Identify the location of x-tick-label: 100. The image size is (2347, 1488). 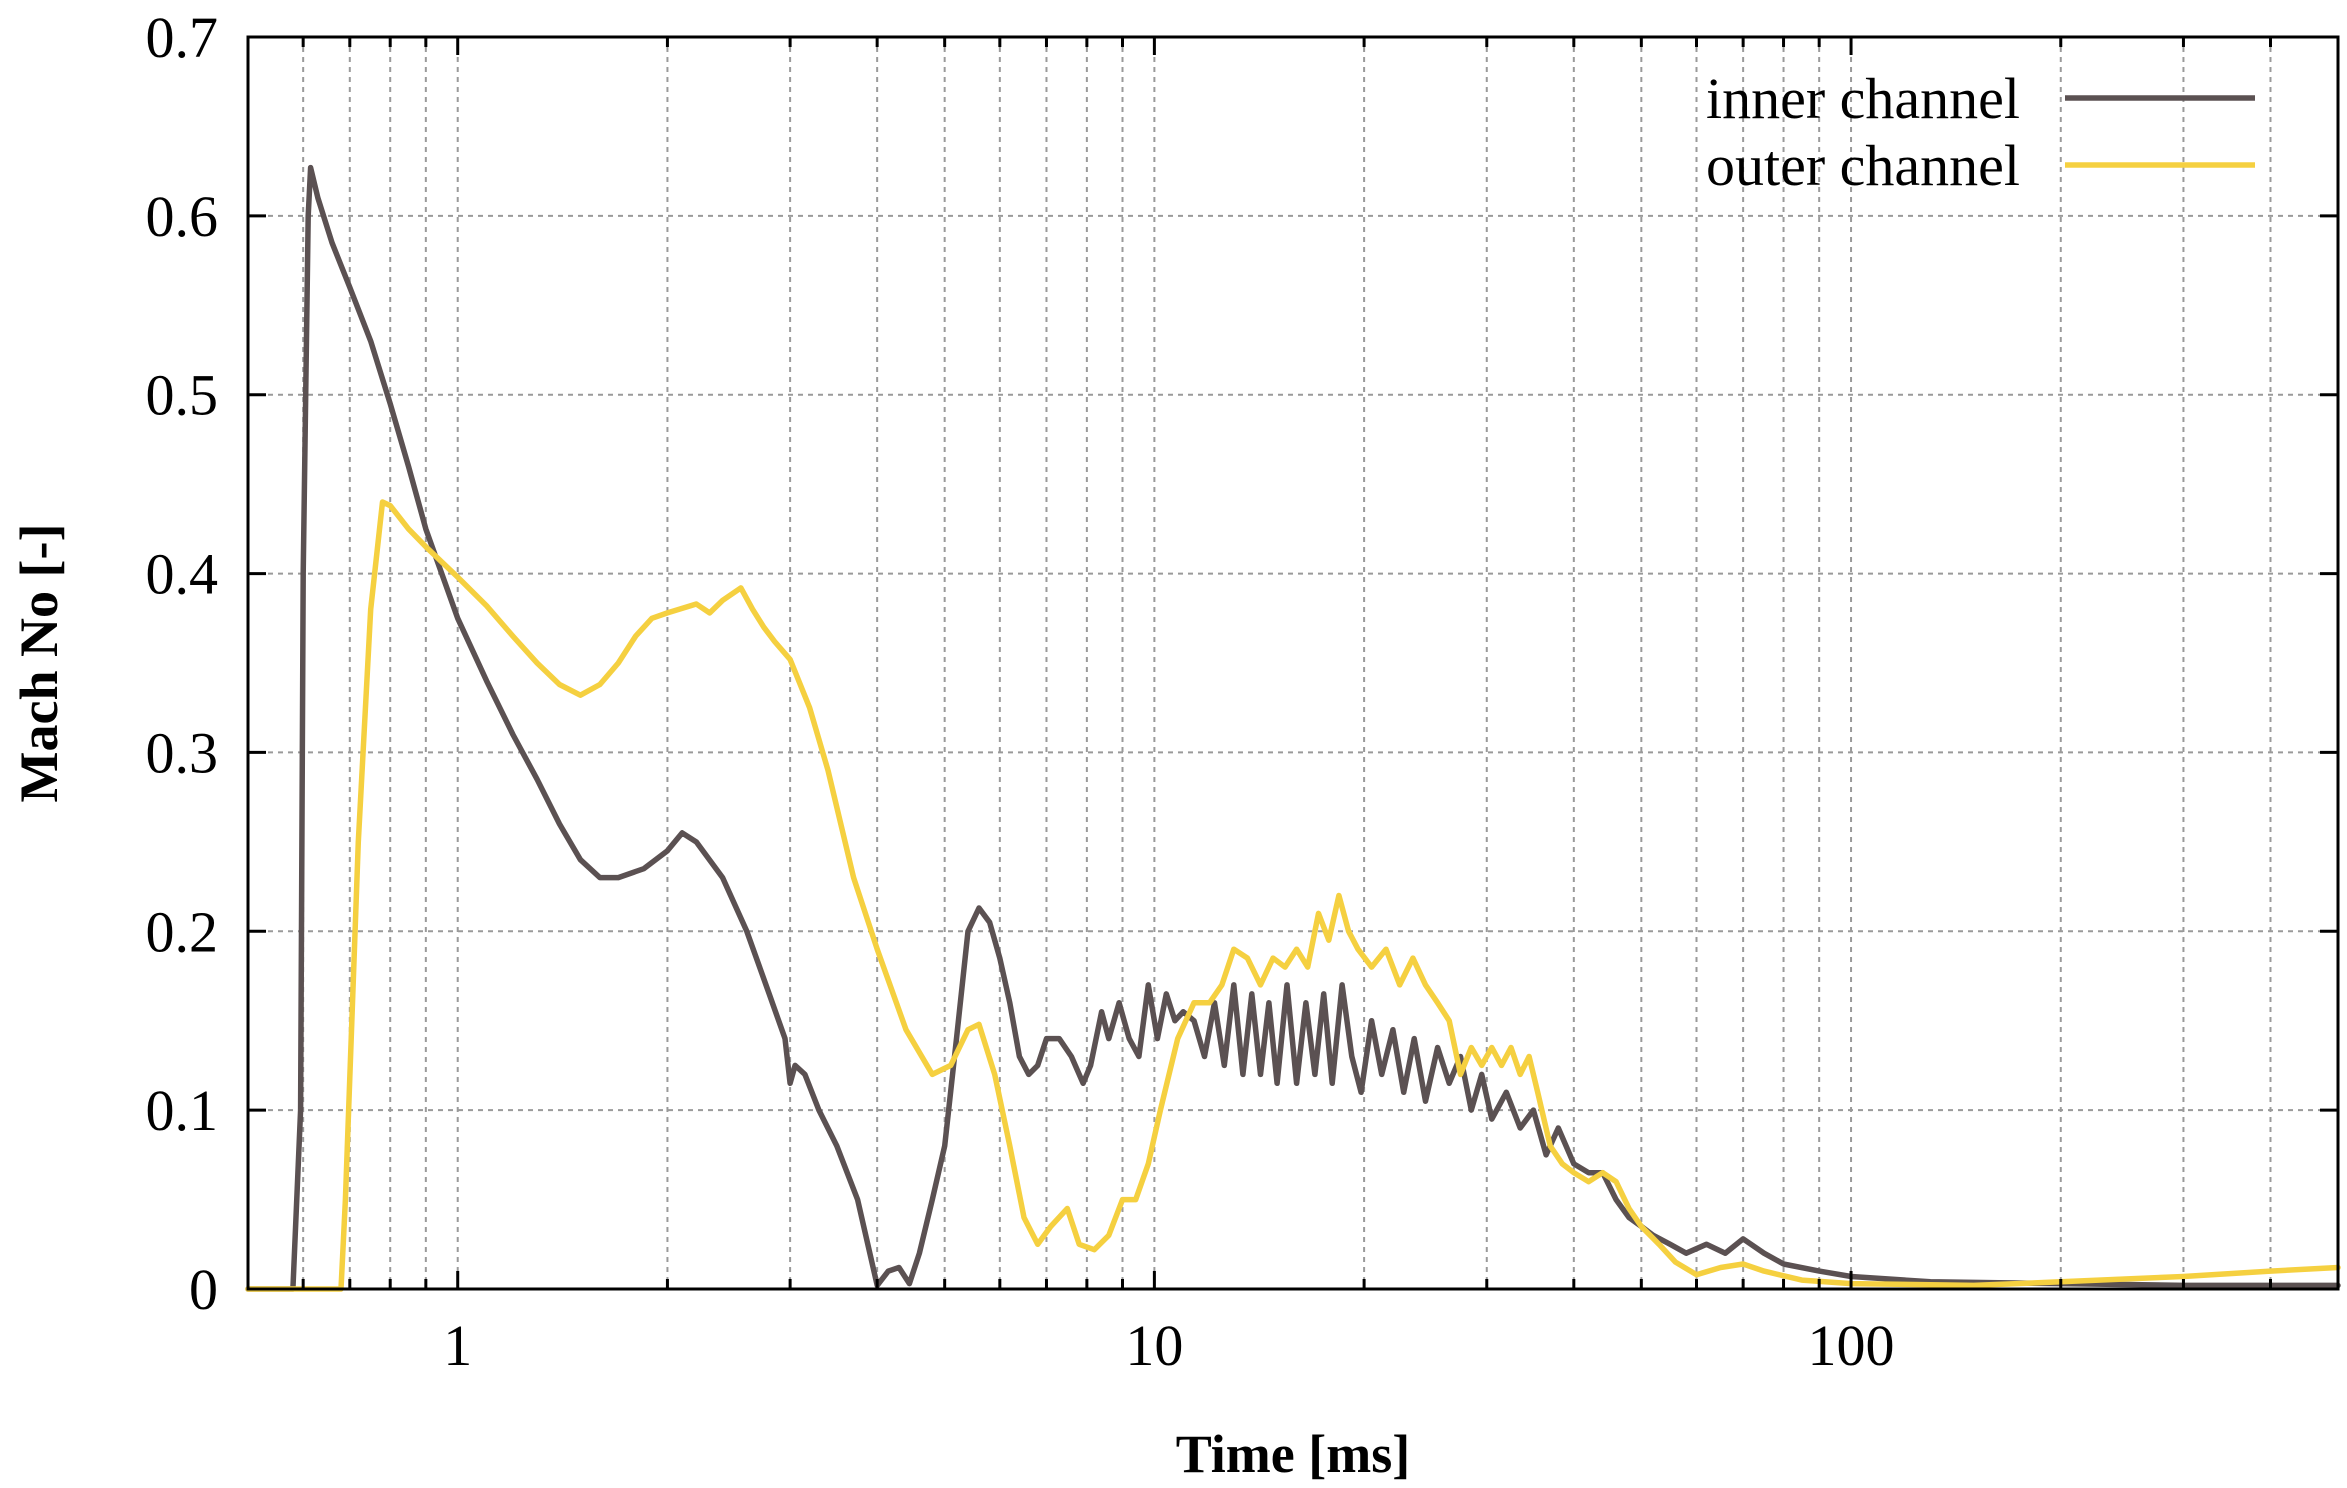
(1851, 1345).